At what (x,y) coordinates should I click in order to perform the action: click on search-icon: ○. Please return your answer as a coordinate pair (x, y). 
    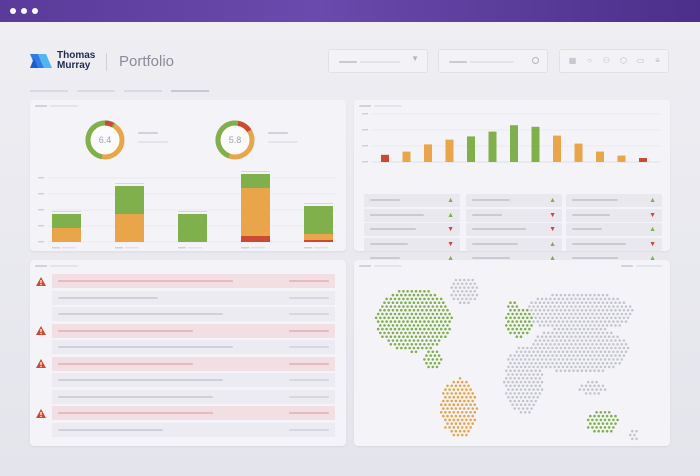
    Looking at the image, I should click on (589, 60).